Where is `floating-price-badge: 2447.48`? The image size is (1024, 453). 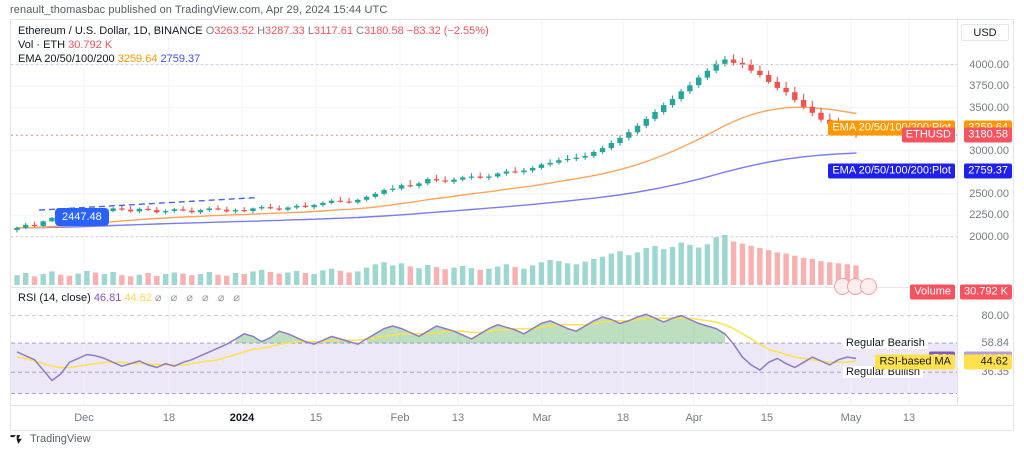
floating-price-badge: 2447.48 is located at coordinates (82, 217).